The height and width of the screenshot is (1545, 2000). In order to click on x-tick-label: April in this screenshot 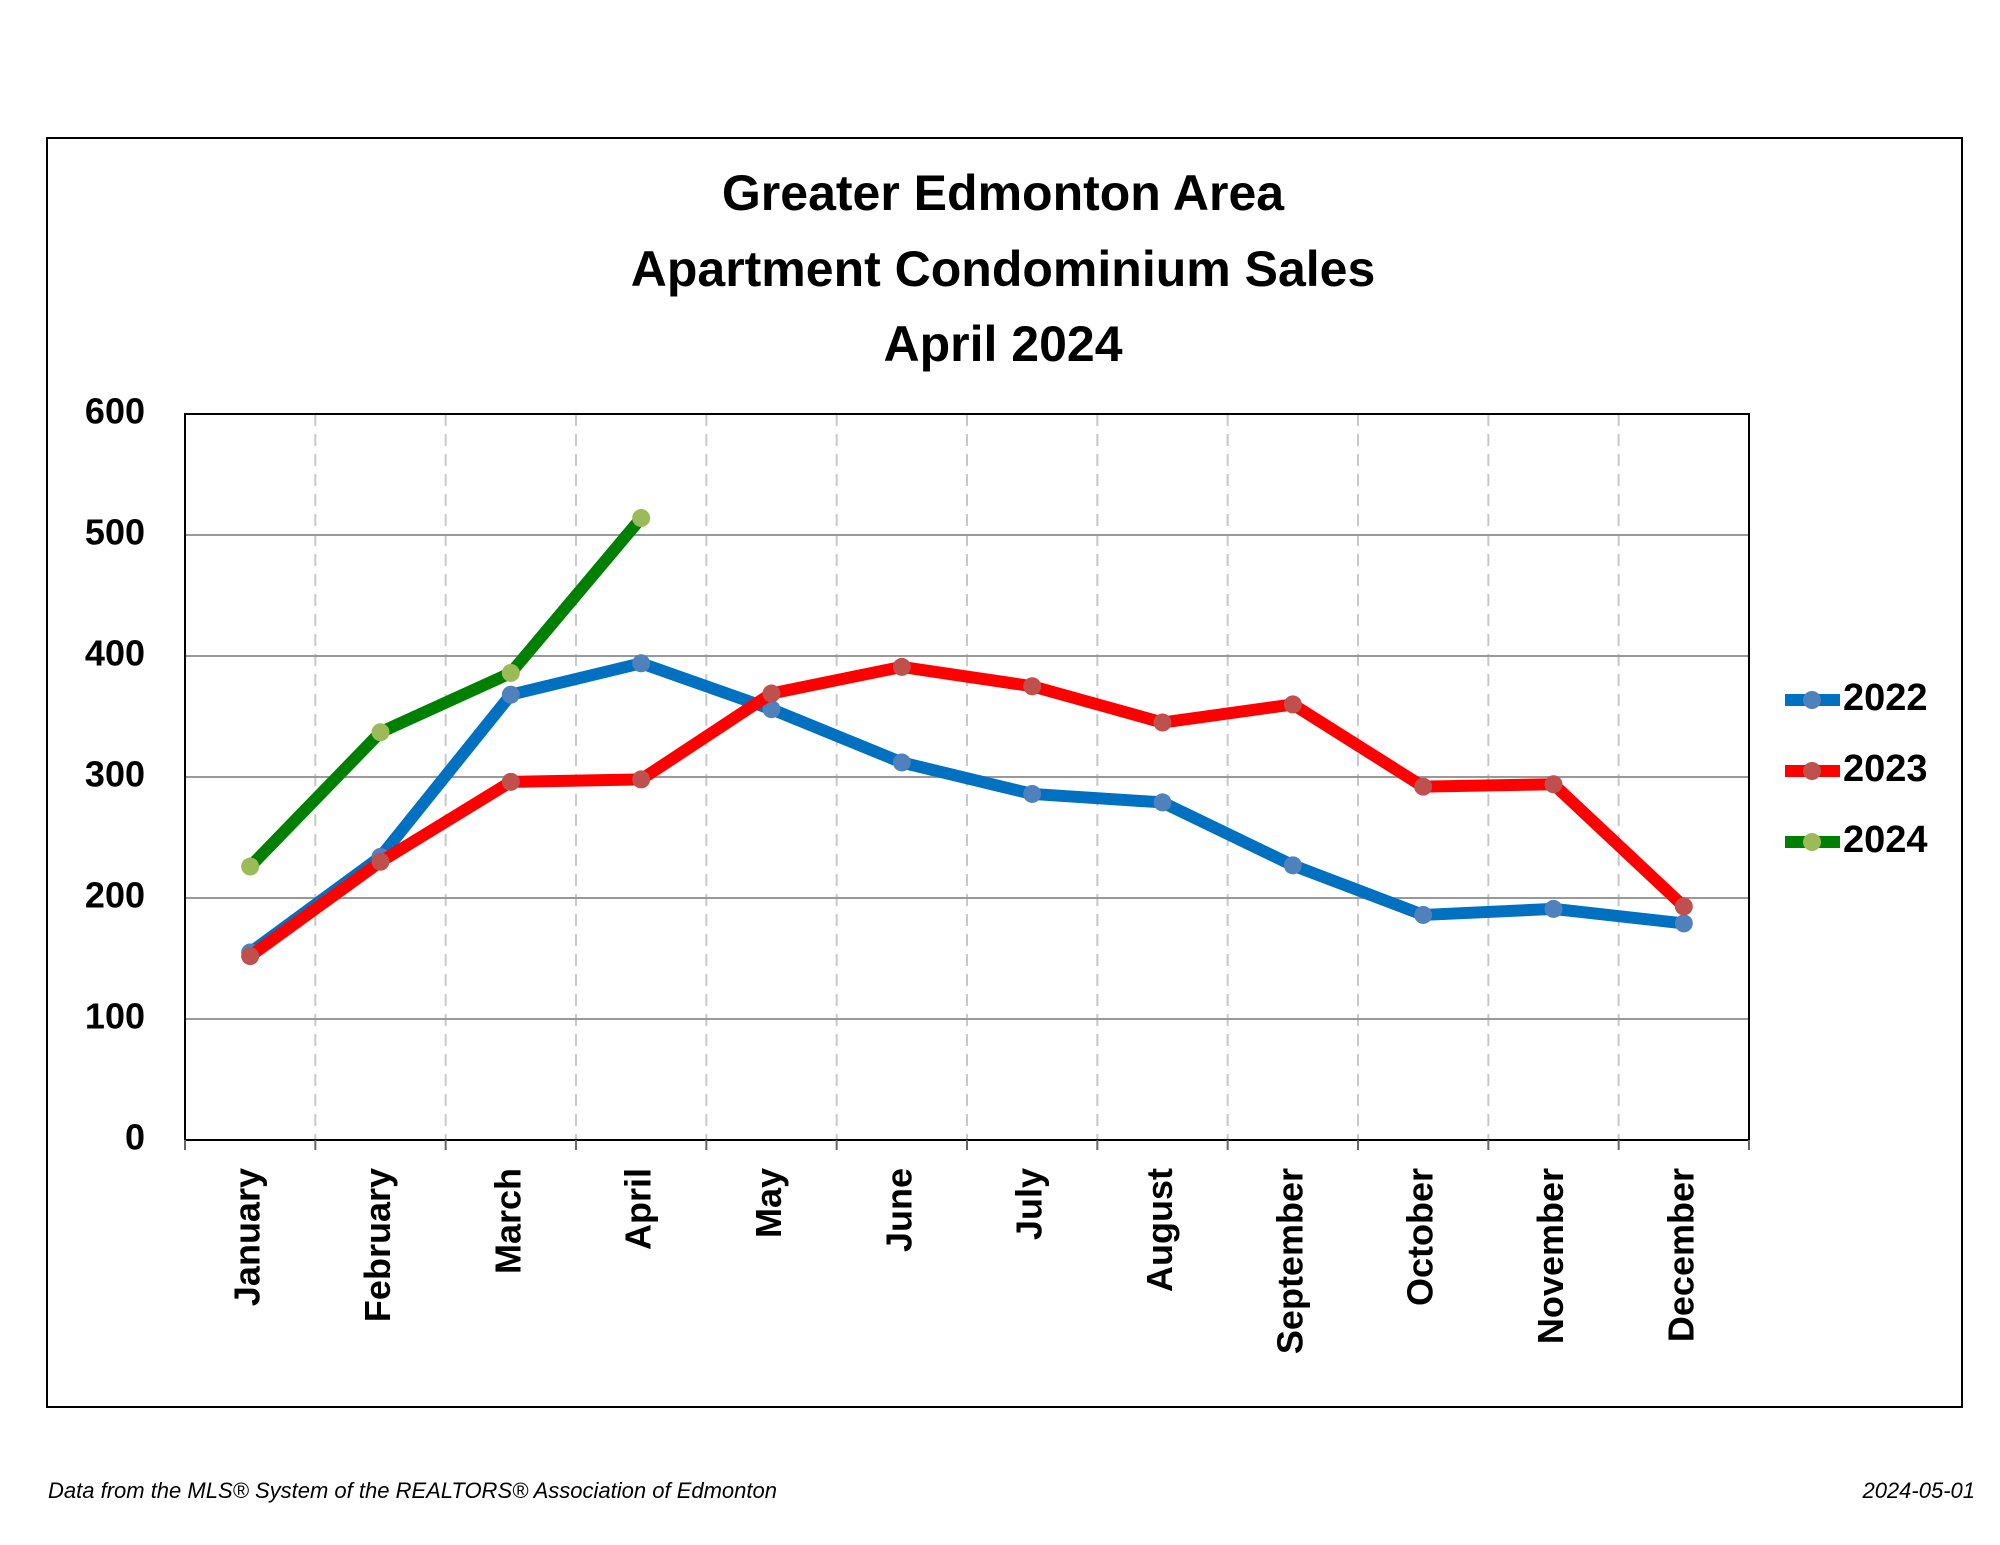, I will do `click(638, 1209)`.